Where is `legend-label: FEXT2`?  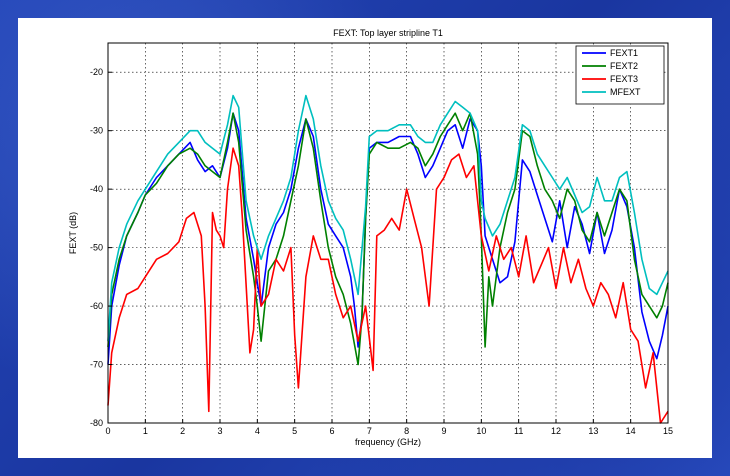 legend-label: FEXT2 is located at coordinates (624, 66).